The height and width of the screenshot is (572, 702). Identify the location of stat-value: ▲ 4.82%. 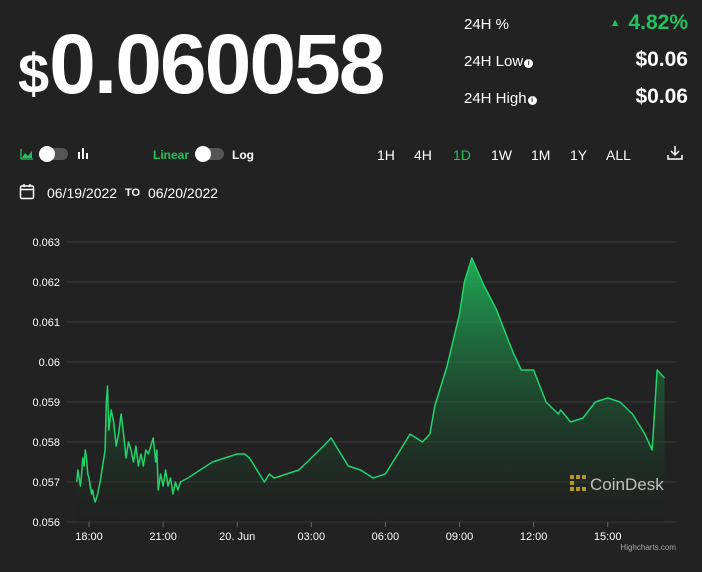
(649, 23).